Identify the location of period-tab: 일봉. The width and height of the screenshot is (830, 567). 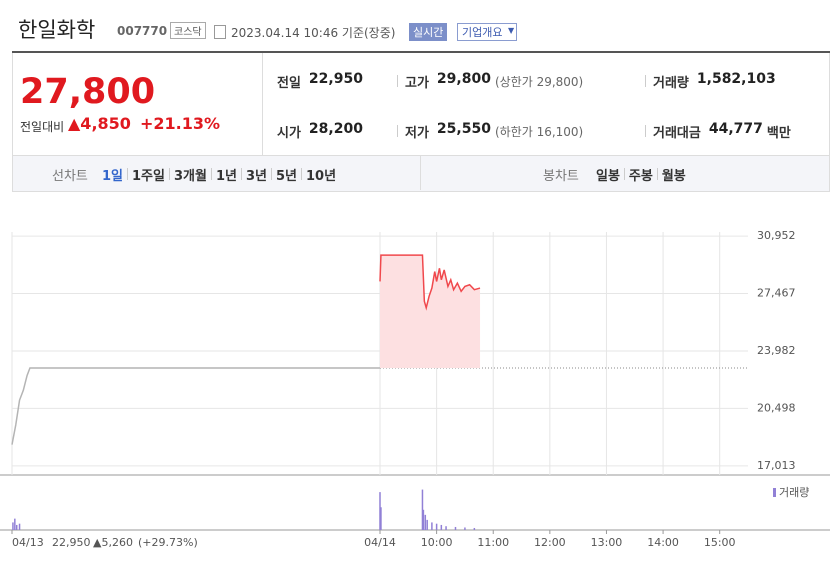
(608, 176).